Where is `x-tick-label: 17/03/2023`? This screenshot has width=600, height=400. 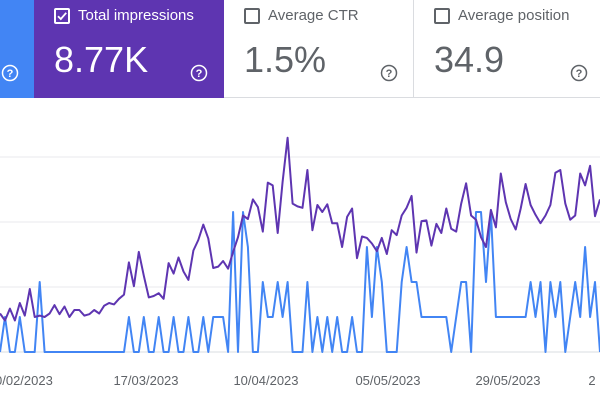
x-tick-label: 17/03/2023 is located at coordinates (145, 380).